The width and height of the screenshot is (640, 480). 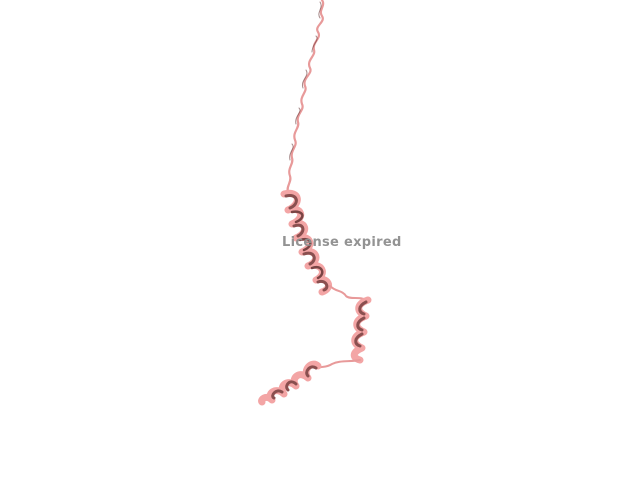 I want to click on license-expired-label: License expired, so click(x=342, y=242).